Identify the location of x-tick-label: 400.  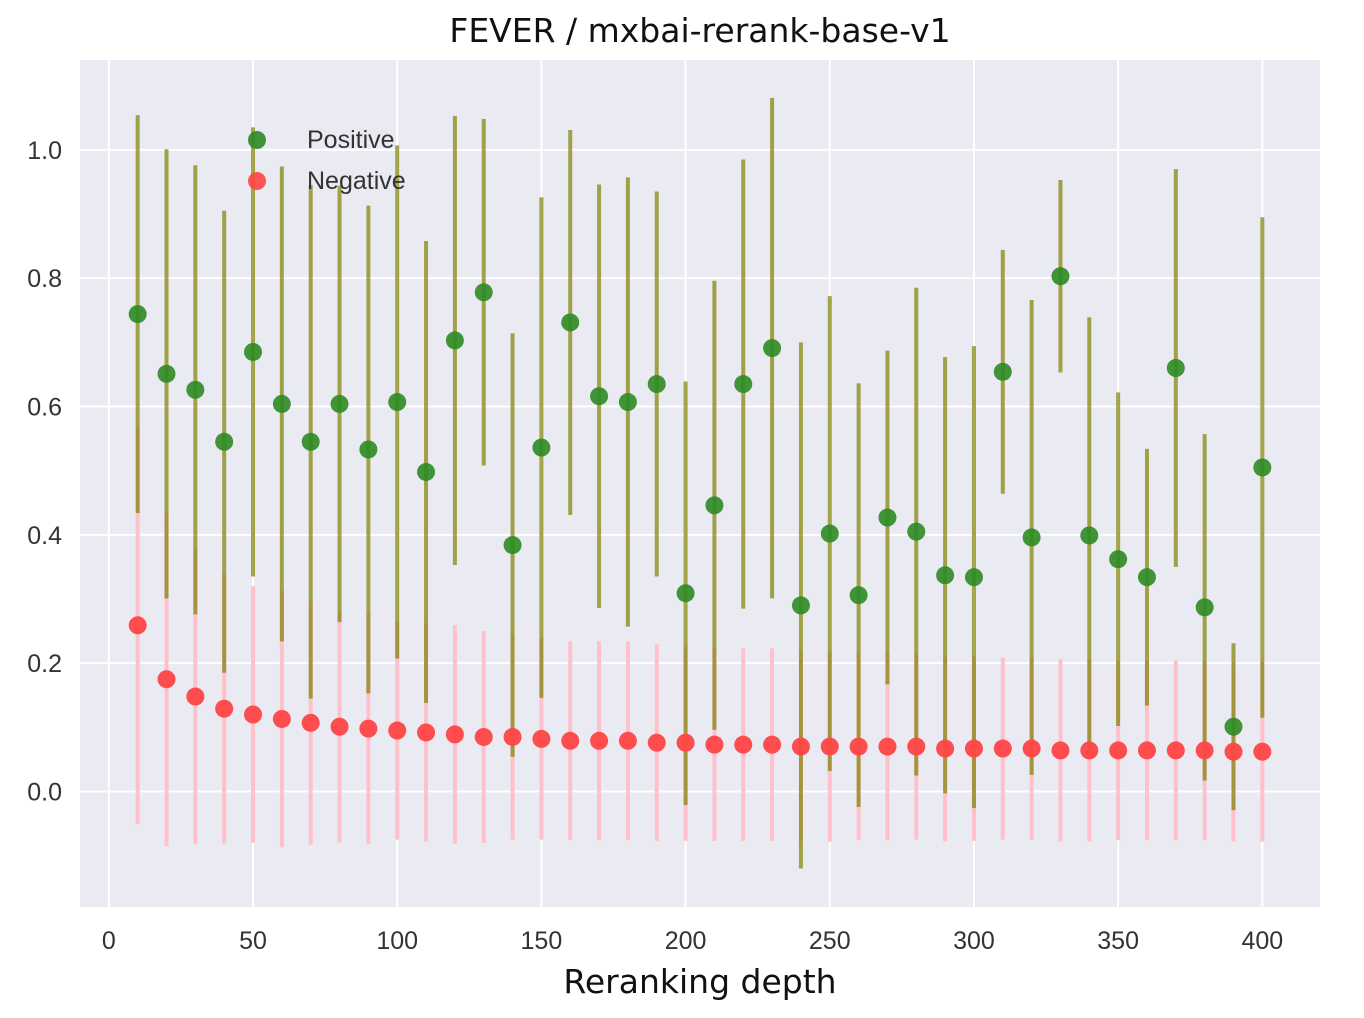
(1262, 941).